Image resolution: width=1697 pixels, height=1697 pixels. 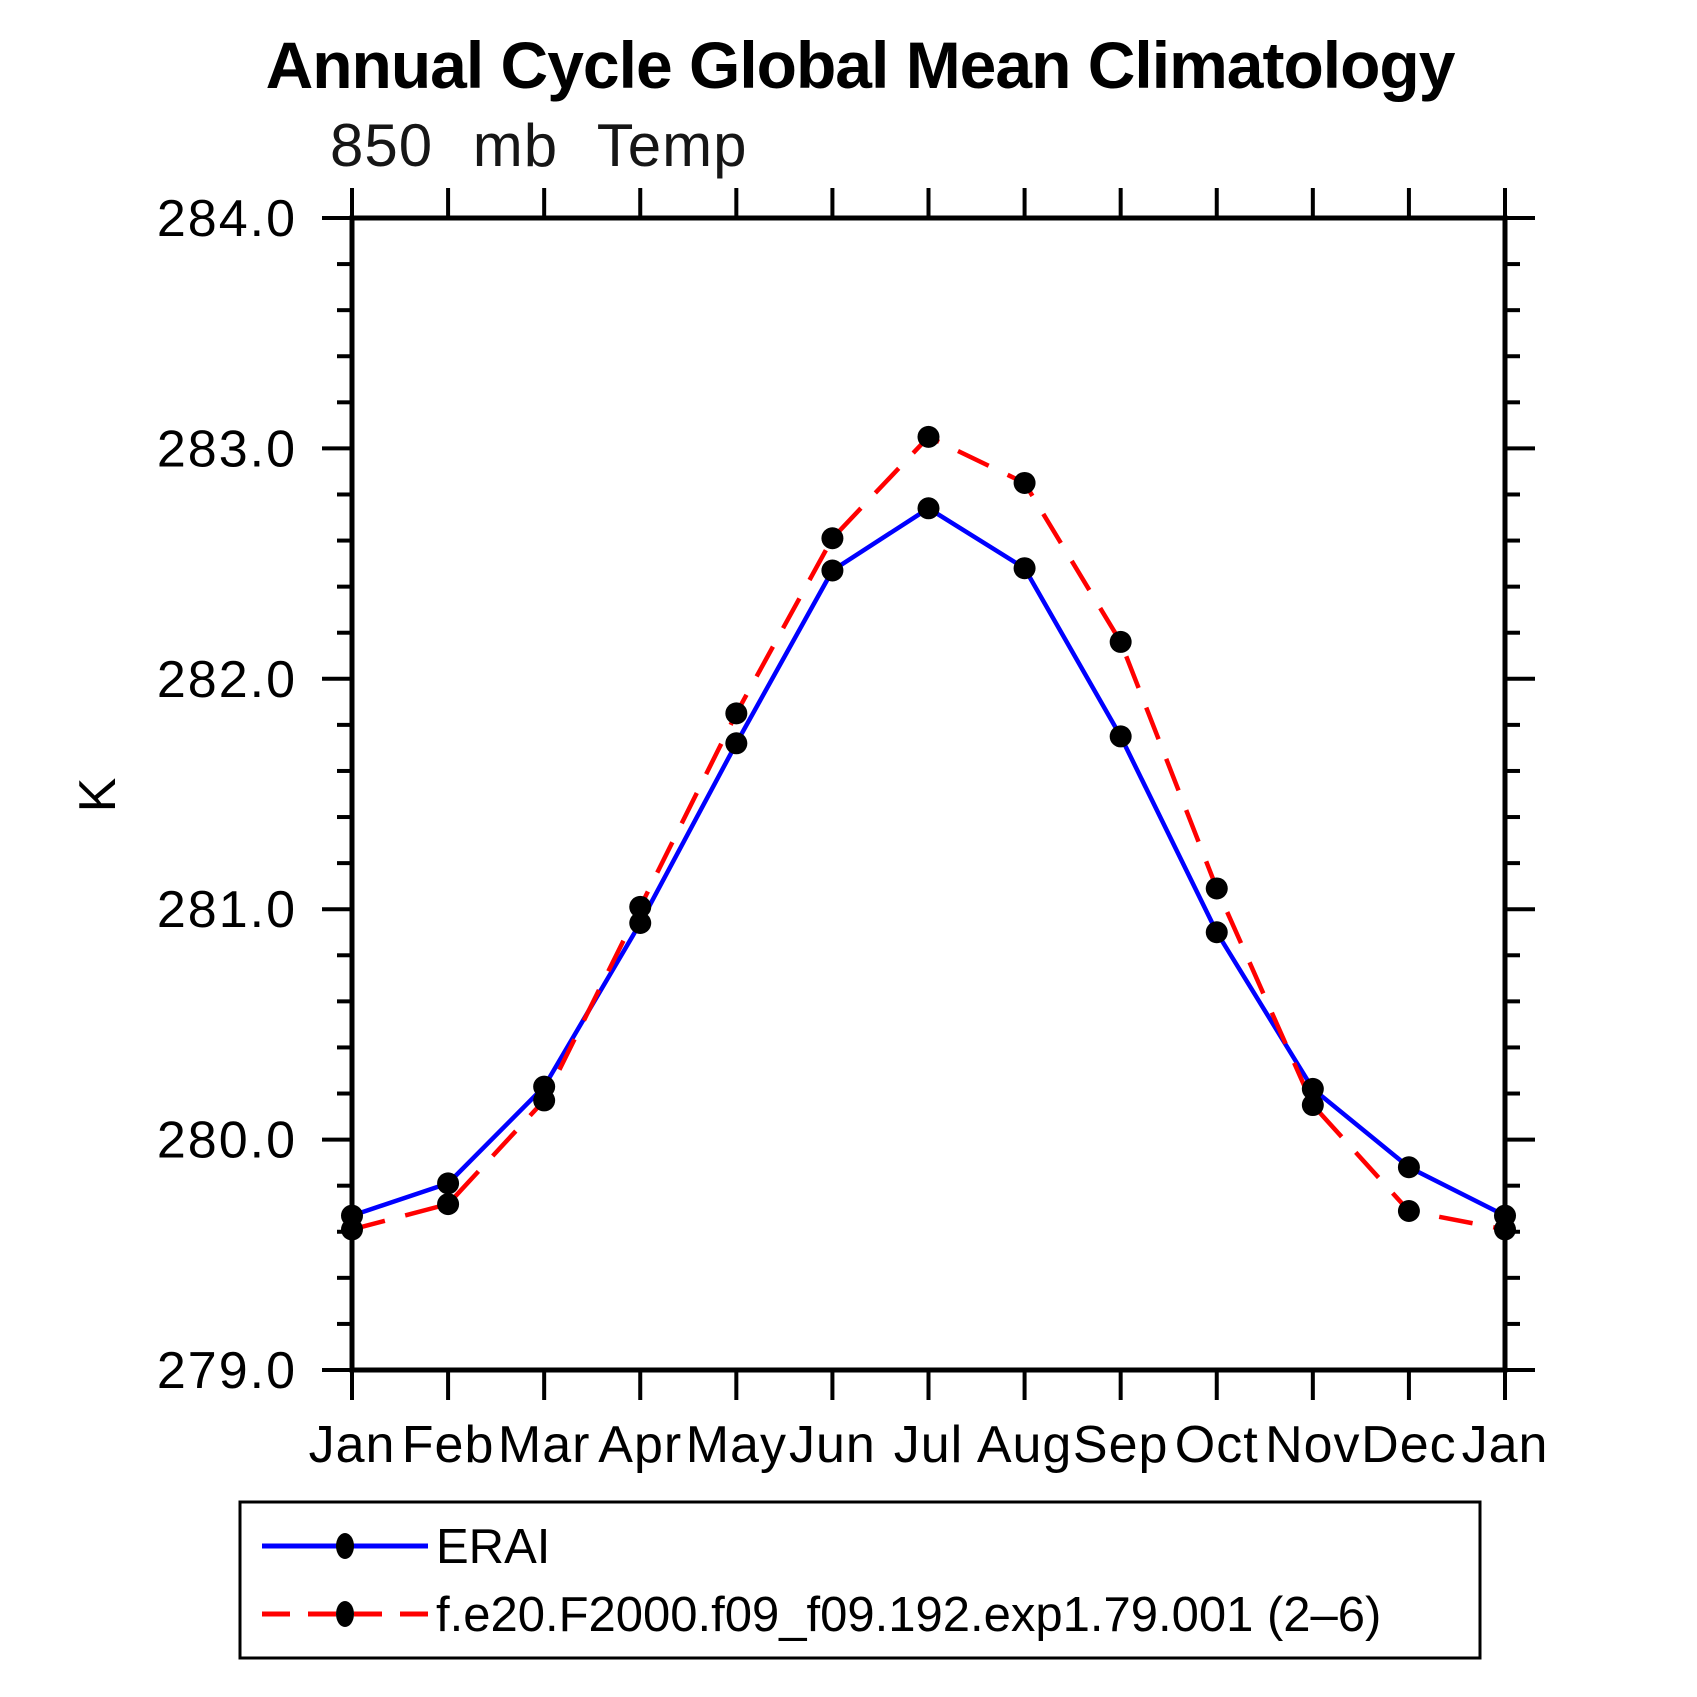 I want to click on y-tick-label: 284.0, so click(x=227, y=219).